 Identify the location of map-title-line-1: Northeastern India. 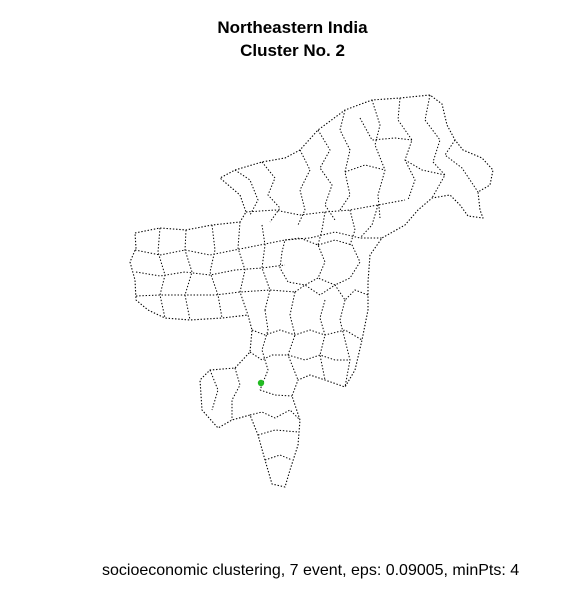
(292, 27).